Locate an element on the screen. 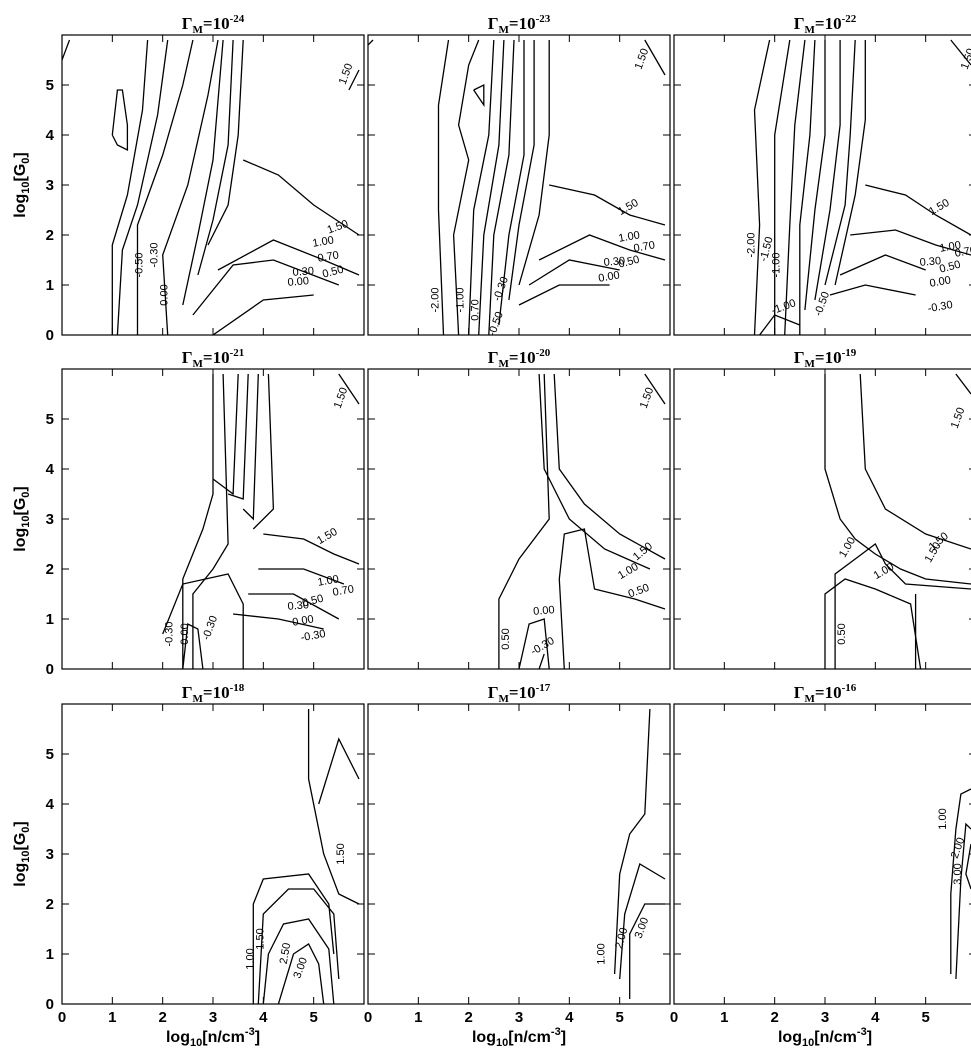 The height and width of the screenshot is (1055, 971). x-tick-label: 3 is located at coordinates (519, 1017).